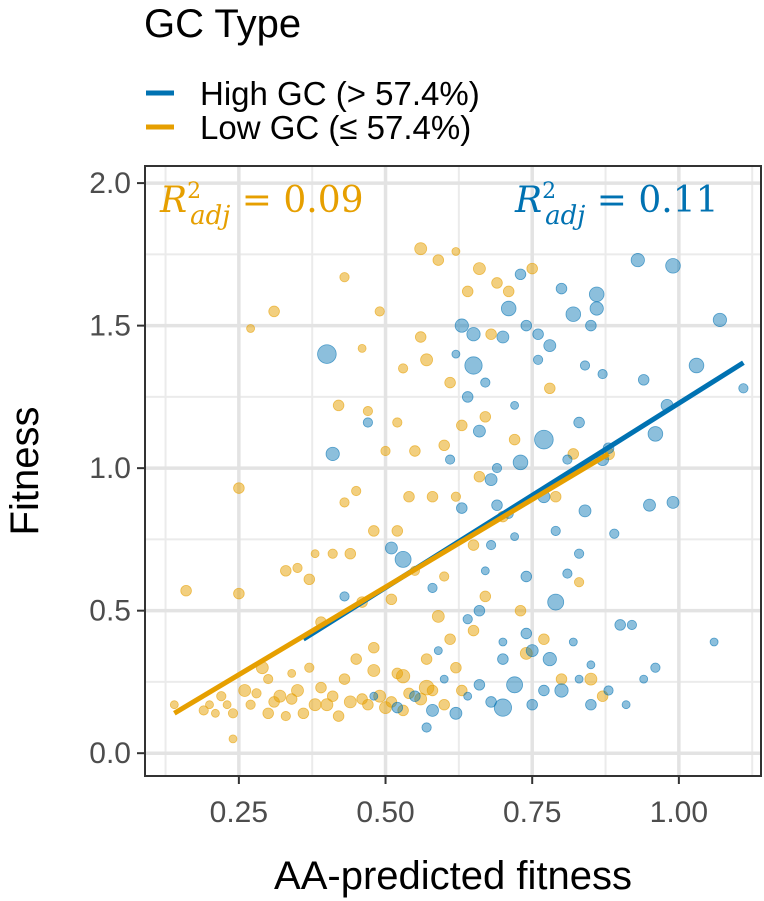 The image size is (764, 901). Describe the element at coordinates (453, 876) in the screenshot. I see `x-axis-title: AA-predicted fitness` at that location.